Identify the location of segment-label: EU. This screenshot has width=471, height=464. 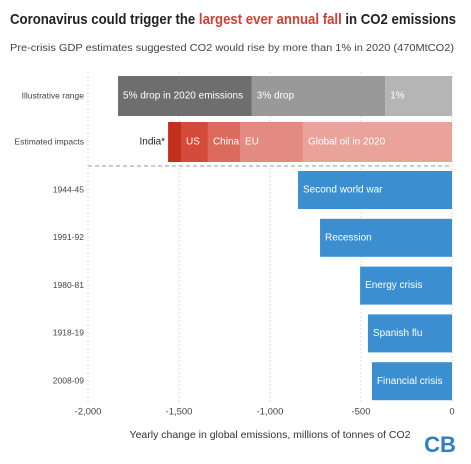
(252, 142).